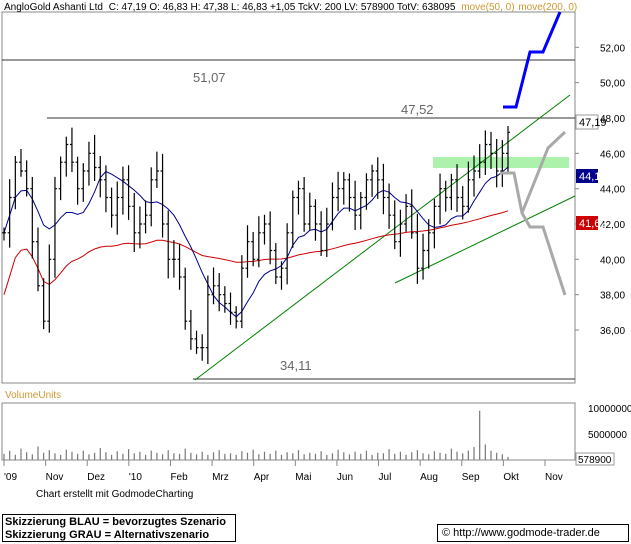  I want to click on volume-bars, so click(256, 435).